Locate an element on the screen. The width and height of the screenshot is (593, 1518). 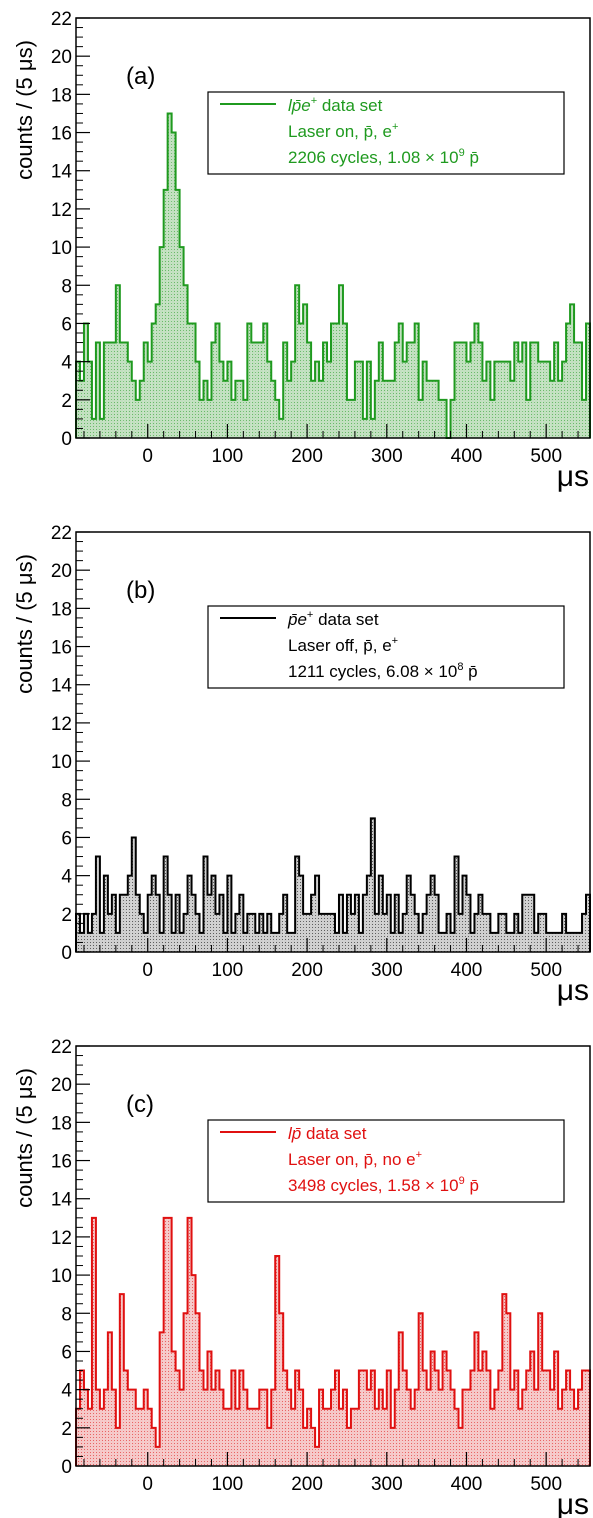
legend-condition: Laser off, p̄, e+ is located at coordinates (343, 645).